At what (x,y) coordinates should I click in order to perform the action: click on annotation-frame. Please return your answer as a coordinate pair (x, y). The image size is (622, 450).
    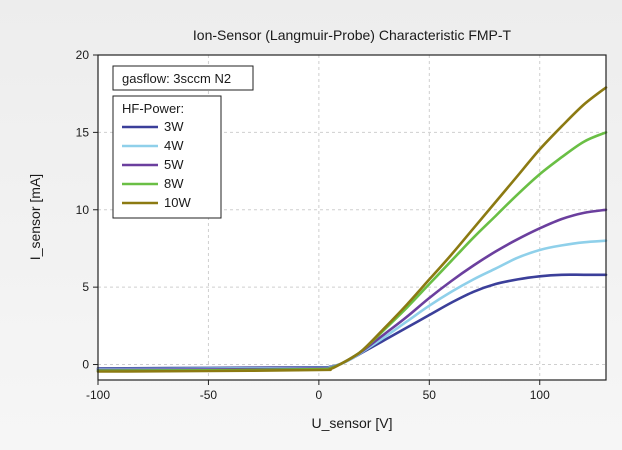
    Looking at the image, I should click on (183, 78).